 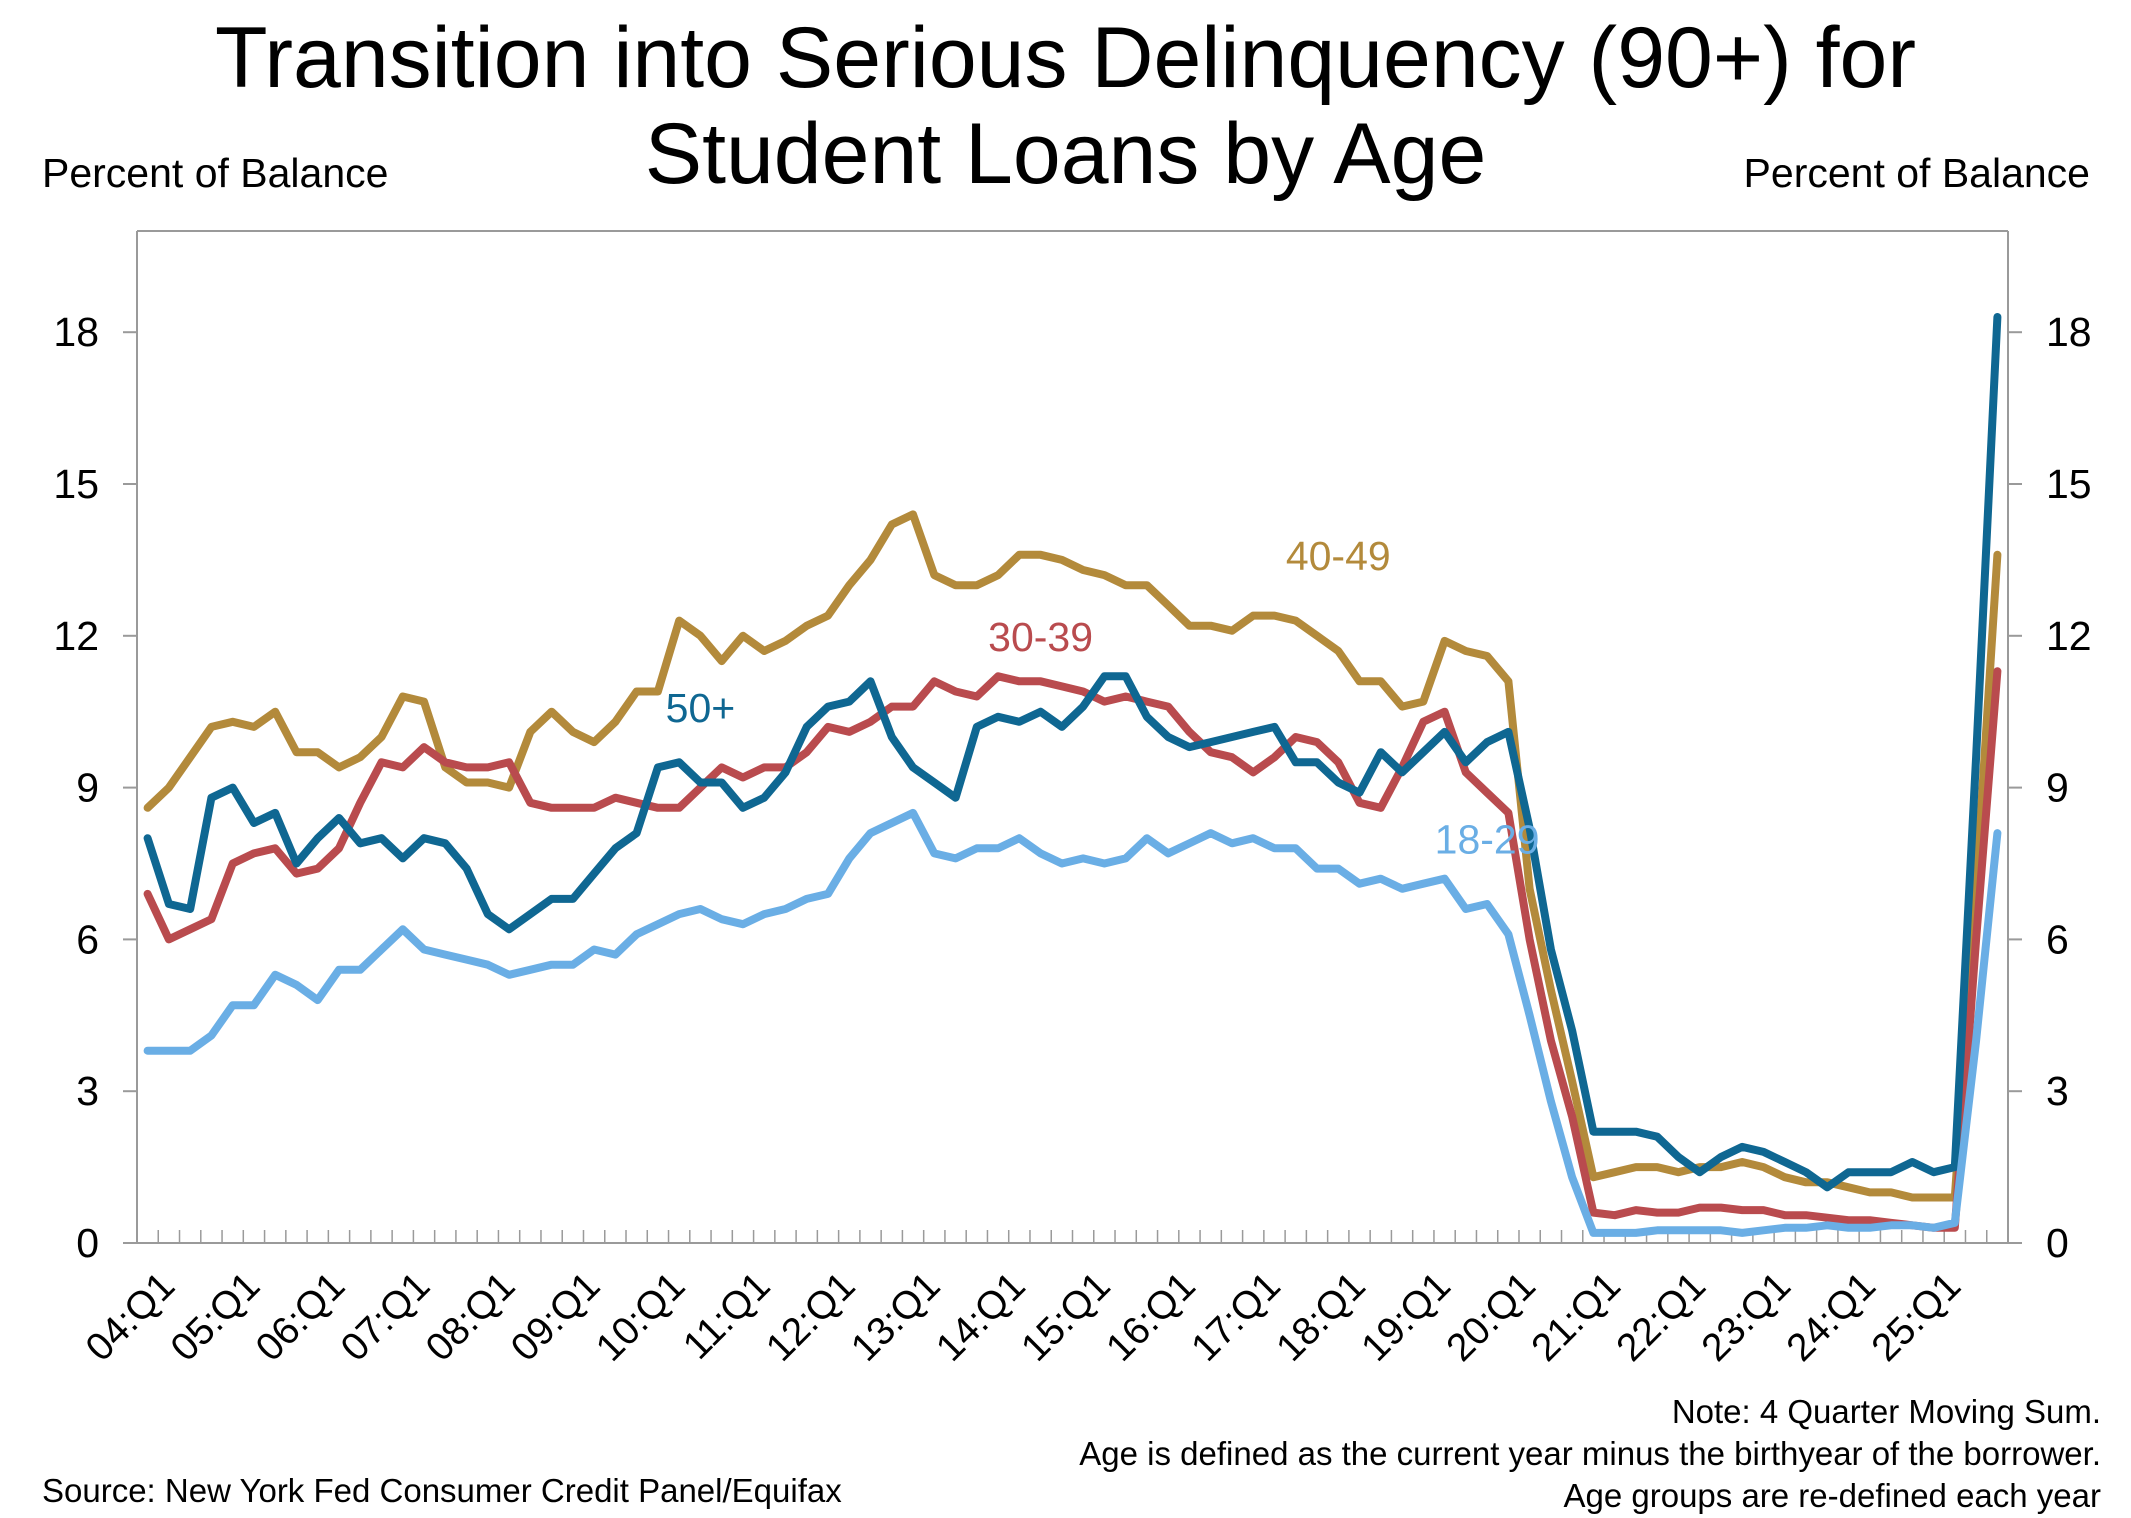 I want to click on y-tick-label-right: 18, so click(x=2069, y=332).